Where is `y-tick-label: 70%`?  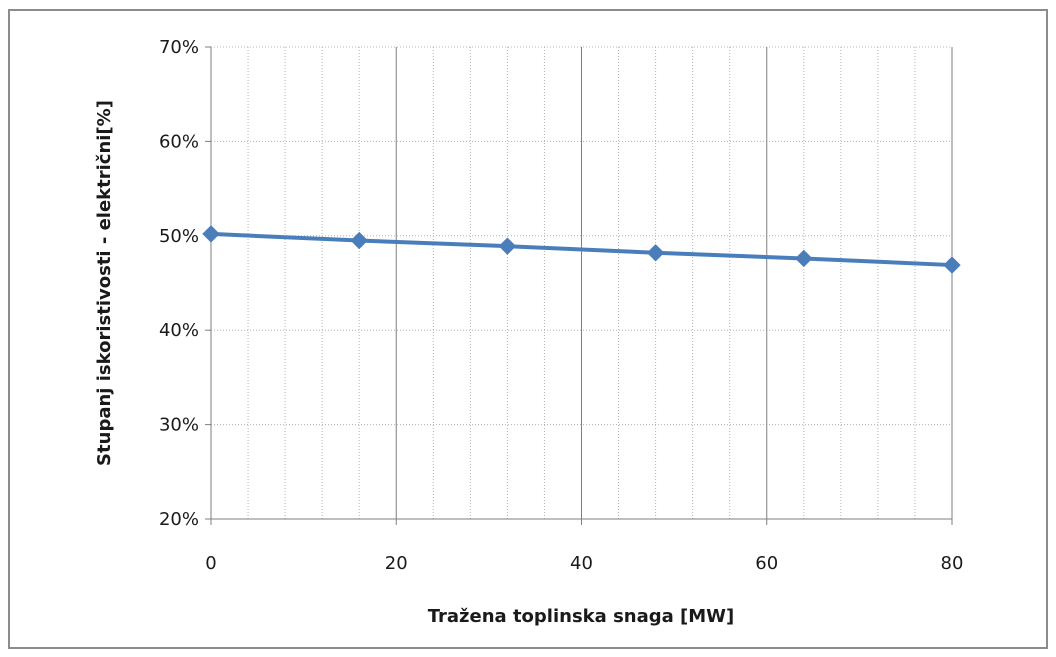
y-tick-label: 70% is located at coordinates (179, 47).